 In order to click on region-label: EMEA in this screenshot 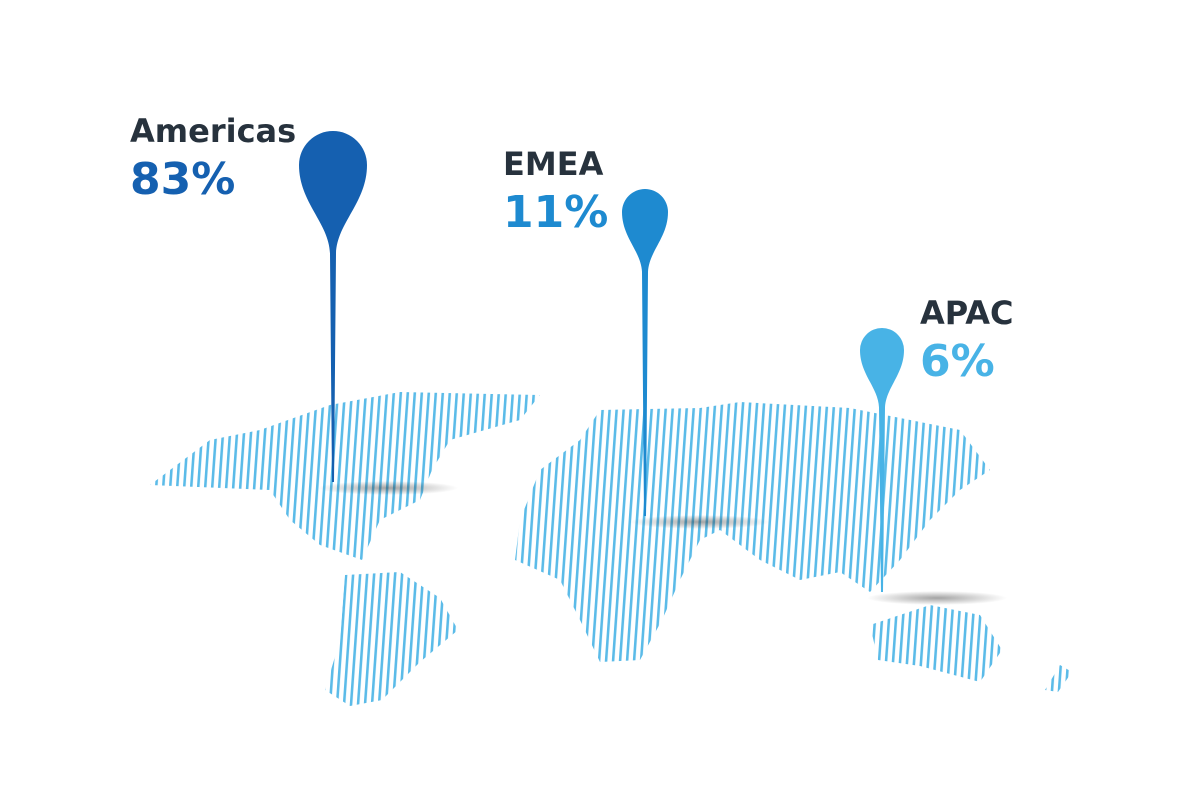, I will do `click(553, 164)`.